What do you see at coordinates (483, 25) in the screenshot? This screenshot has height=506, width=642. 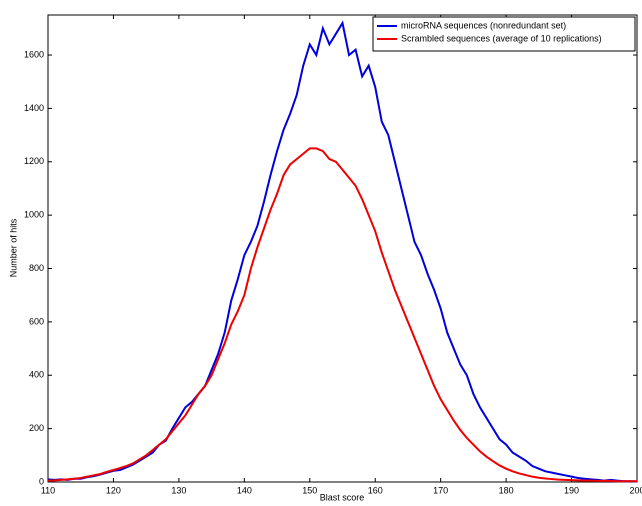 I see `legend-label: microRNA sequences (nonredundant set)` at bounding box center [483, 25].